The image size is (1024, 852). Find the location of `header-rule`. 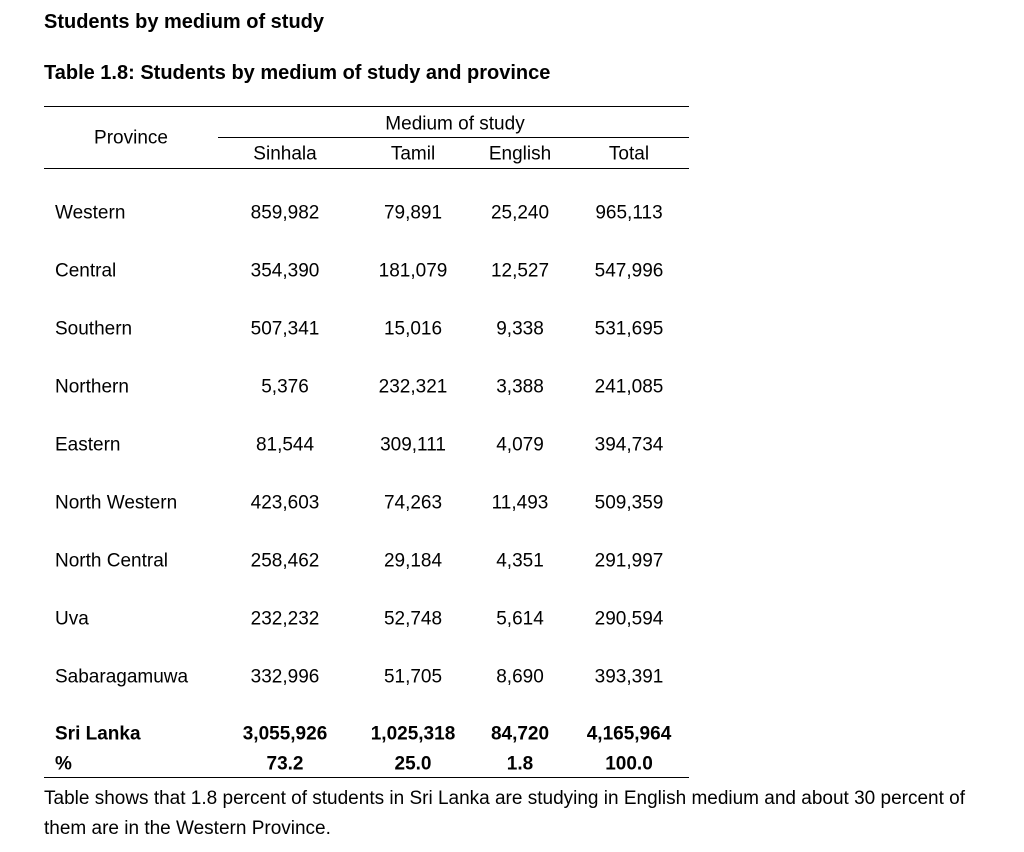

header-rule is located at coordinates (366, 168).